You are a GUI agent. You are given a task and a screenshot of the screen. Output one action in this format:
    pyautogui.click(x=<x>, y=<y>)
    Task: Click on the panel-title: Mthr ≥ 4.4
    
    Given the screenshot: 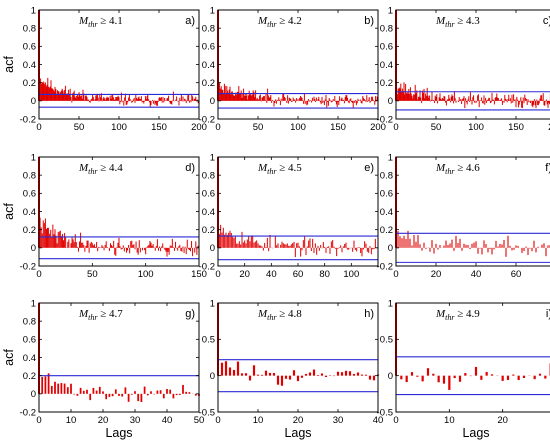 What is the action you would take?
    pyautogui.click(x=100, y=169)
    